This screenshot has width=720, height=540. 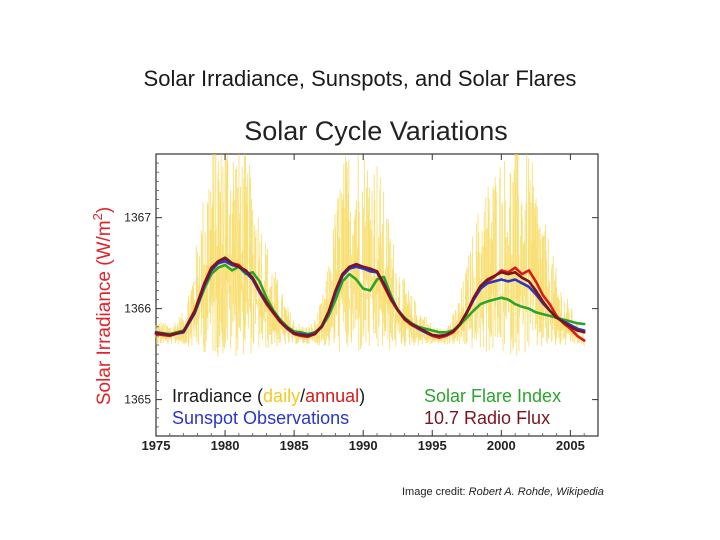 I want to click on legend-sunspot: Sunspot Observations, so click(x=260, y=418).